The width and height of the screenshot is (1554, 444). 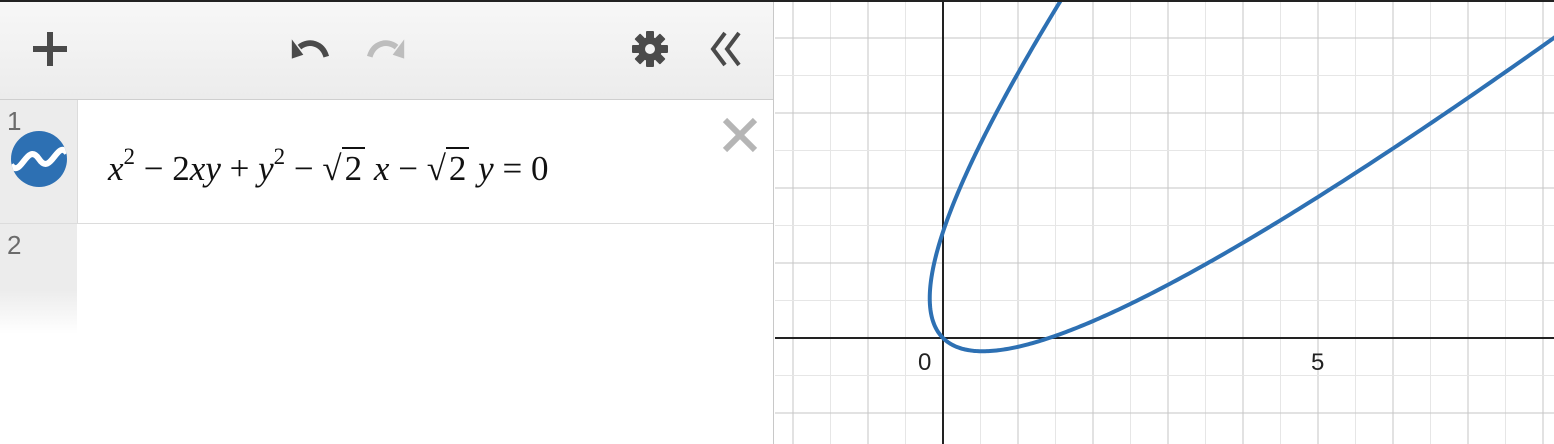 I want to click on expression-row-2: 2, so click(x=386, y=279).